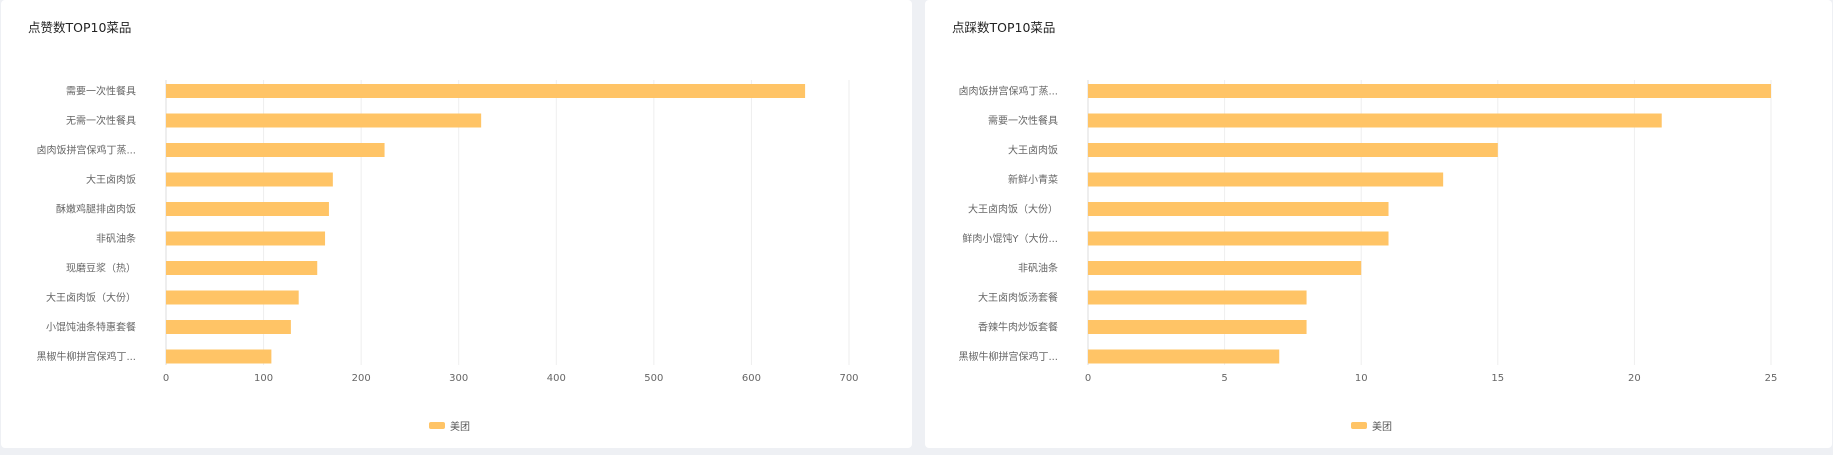 This screenshot has height=455, width=1833. Describe the element at coordinates (1771, 378) in the screenshot. I see `x-tick-label: 25` at that location.